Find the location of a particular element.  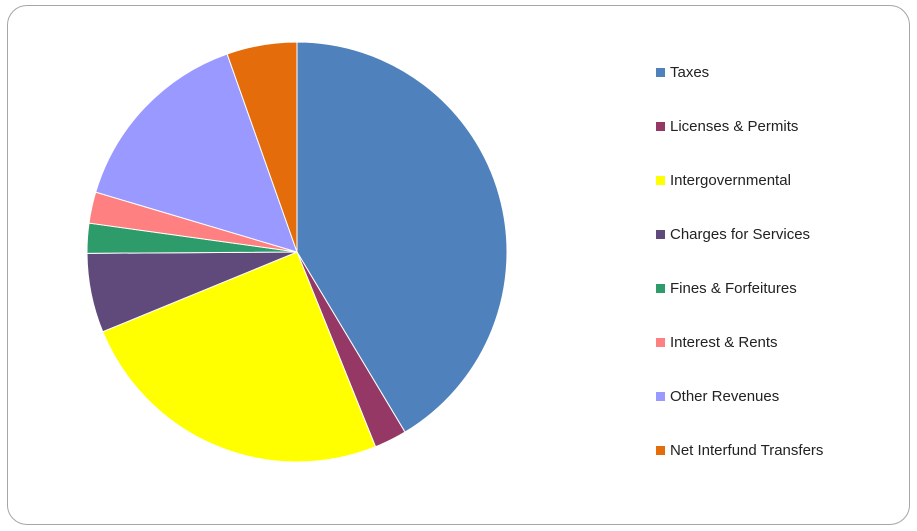

legend-item-licenses-and-permits: Licenses & Permits is located at coordinates (727, 126).